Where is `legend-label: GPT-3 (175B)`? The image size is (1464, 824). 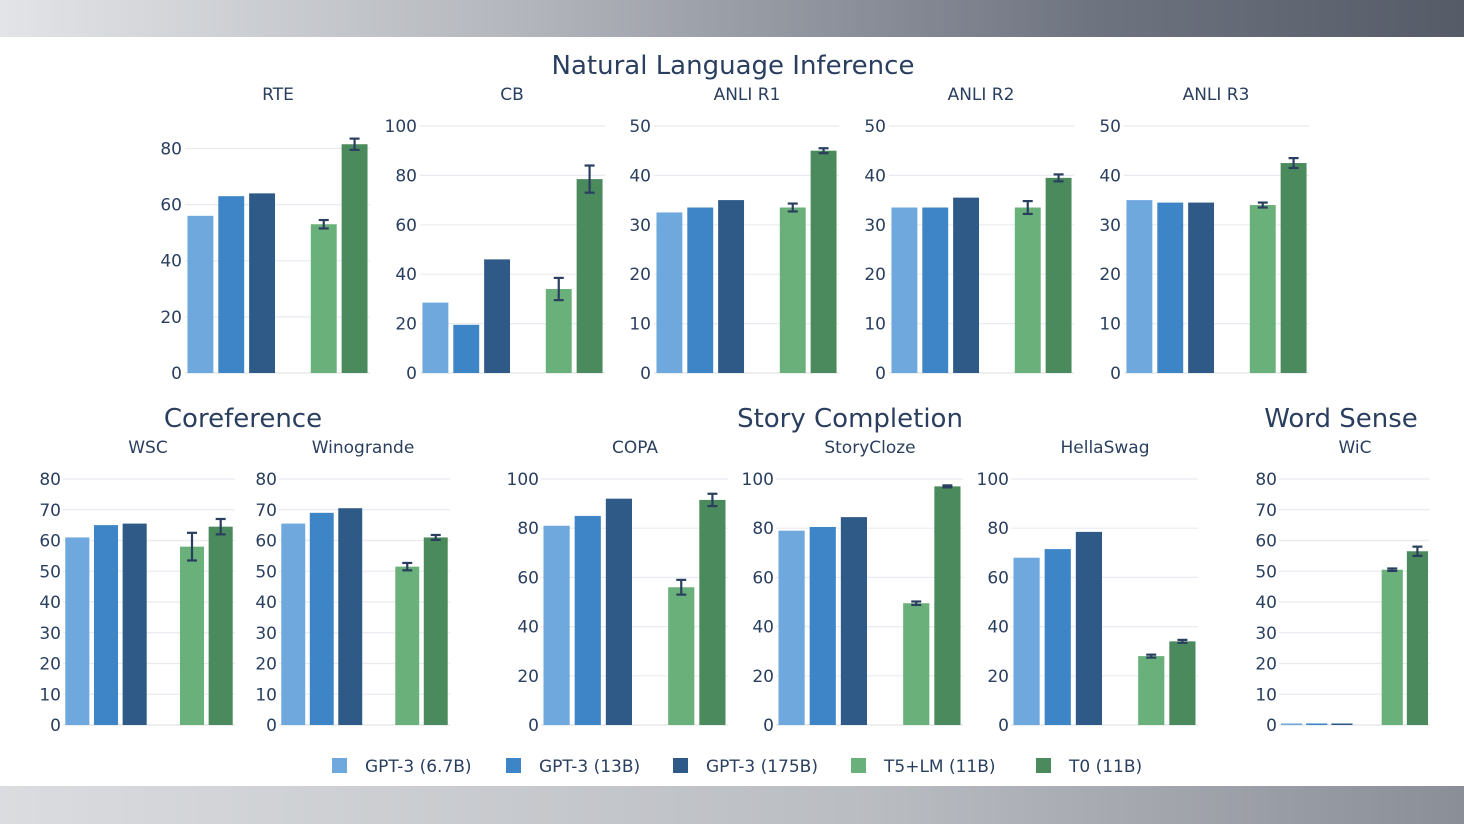 legend-label: GPT-3 (175B) is located at coordinates (762, 767).